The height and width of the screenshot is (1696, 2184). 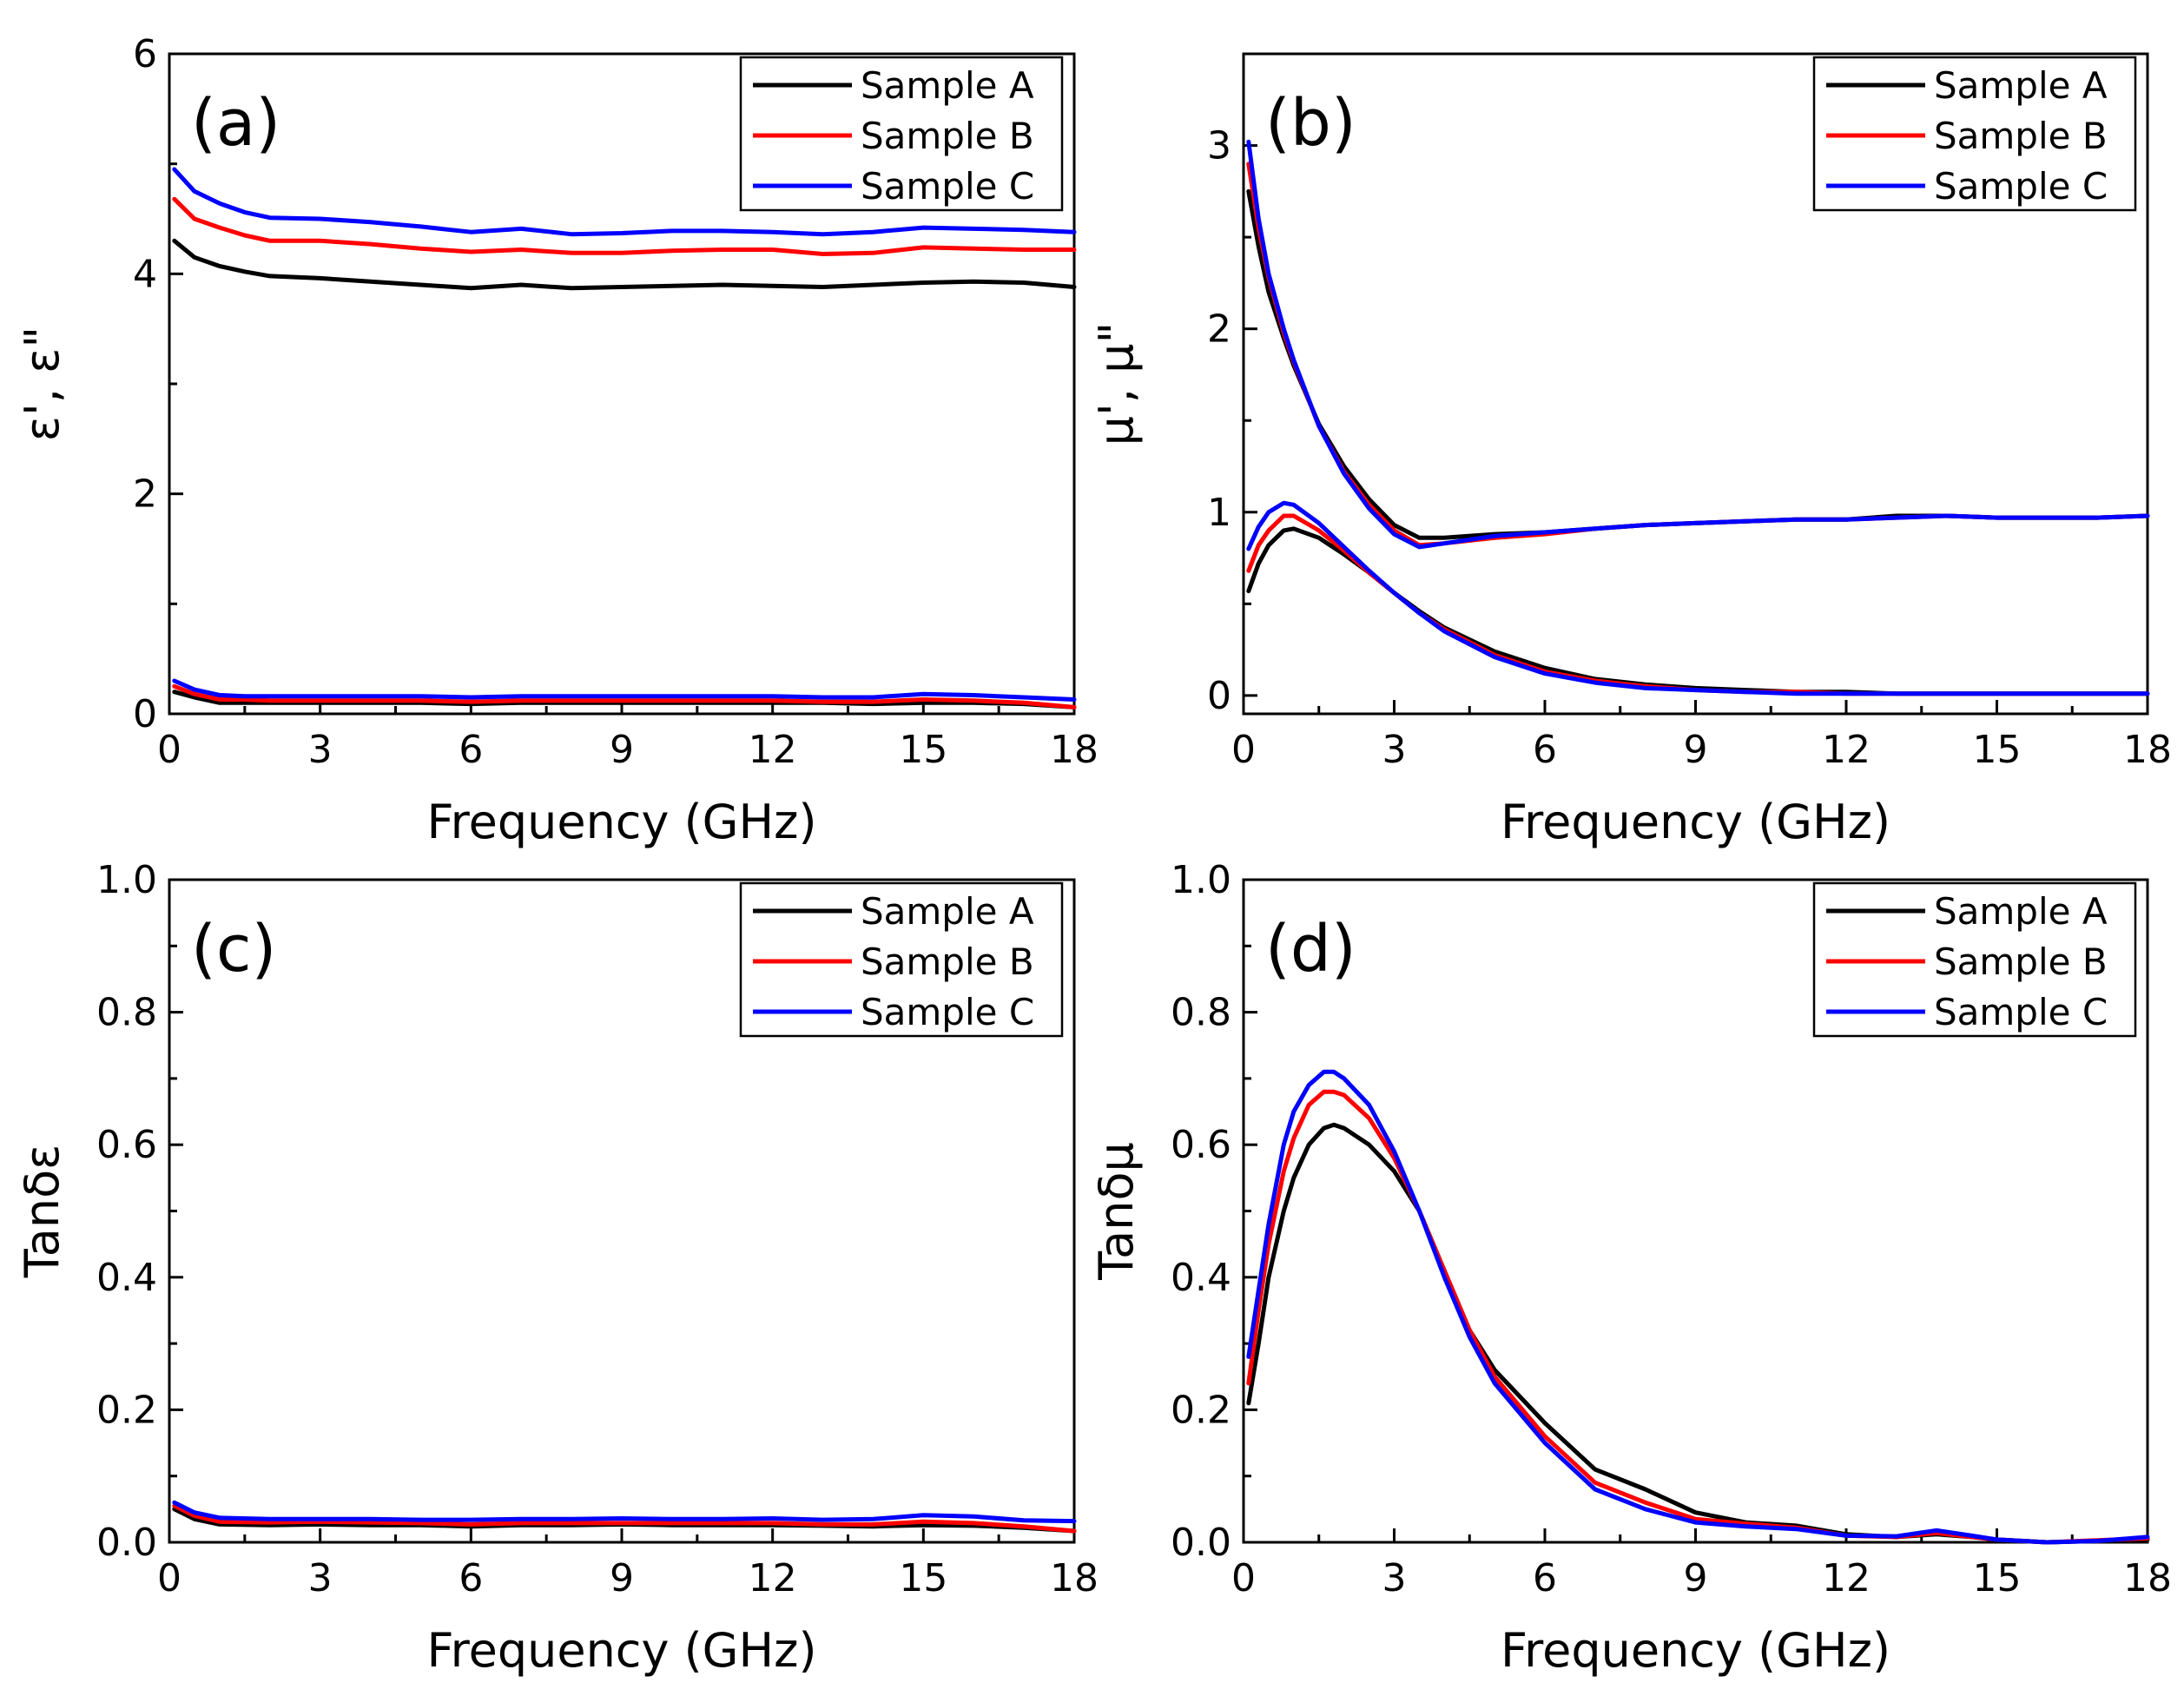 What do you see at coordinates (235, 123) in the screenshot?
I see `panel-label: (a)` at bounding box center [235, 123].